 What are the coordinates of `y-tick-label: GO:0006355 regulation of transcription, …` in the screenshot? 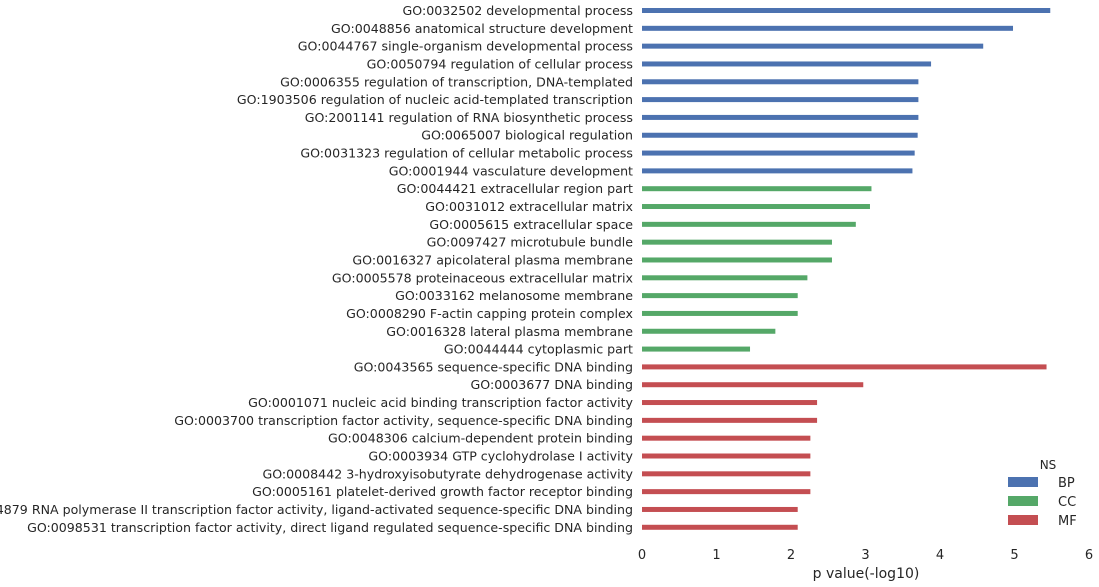 It's located at (456, 81).